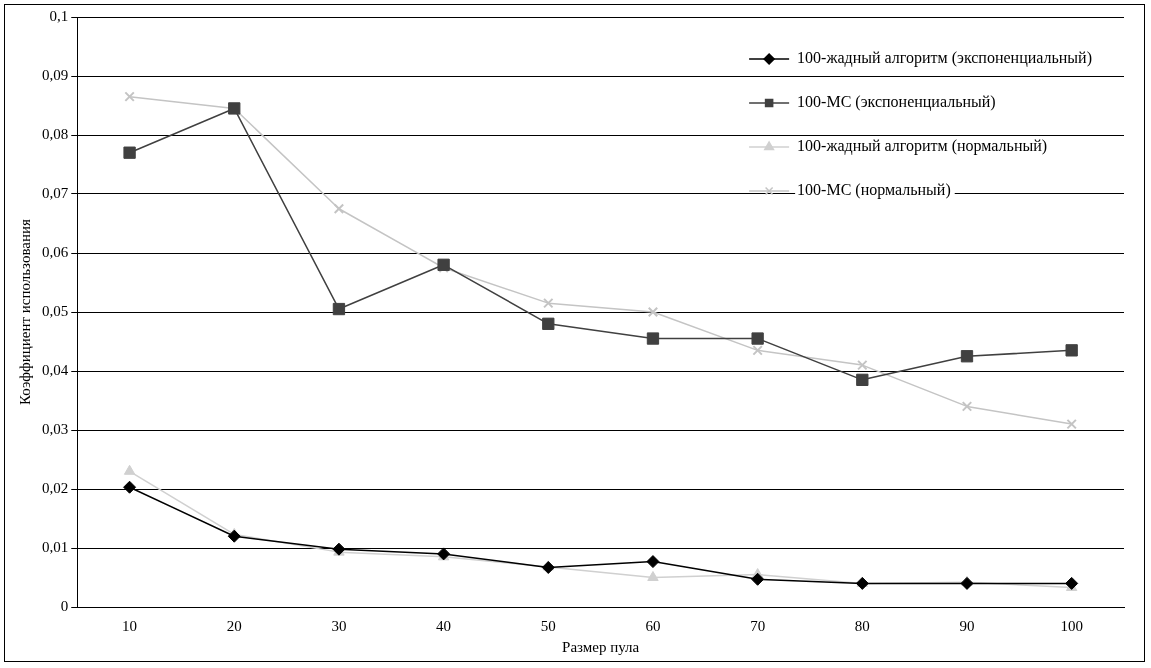 The height and width of the screenshot is (668, 1151). I want to click on y-tick-label: 0,03, so click(55, 428).